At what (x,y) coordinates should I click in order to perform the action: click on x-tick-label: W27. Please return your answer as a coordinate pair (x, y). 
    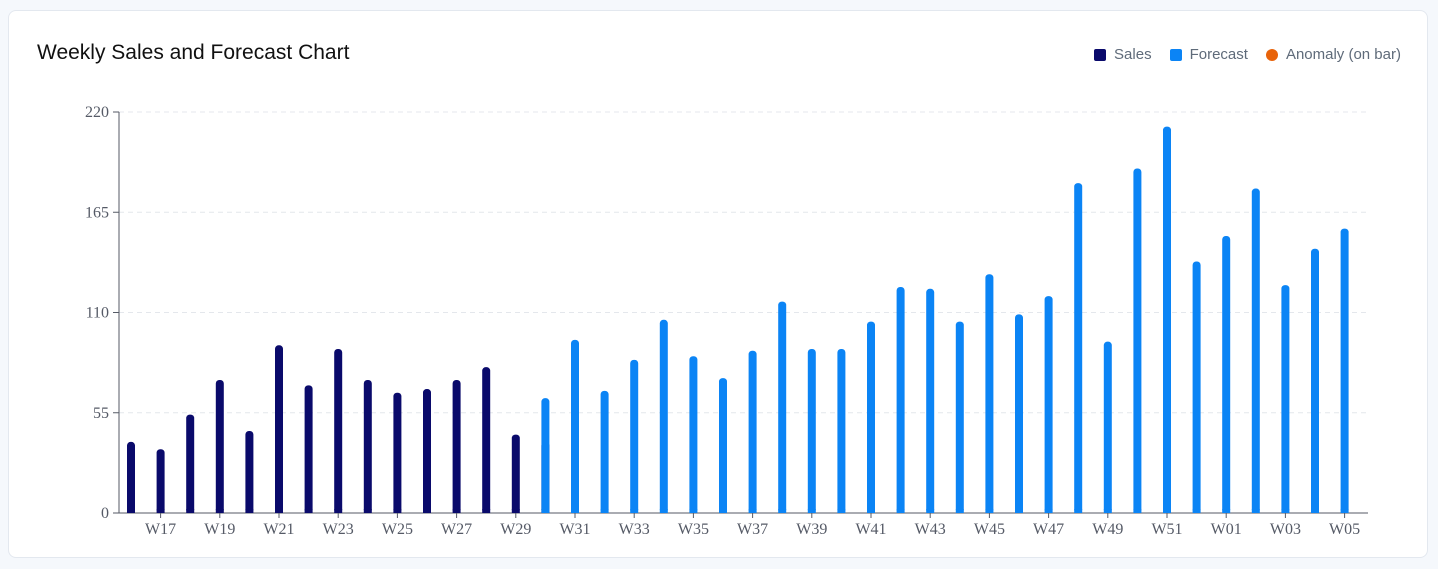
    Looking at the image, I should click on (456, 529).